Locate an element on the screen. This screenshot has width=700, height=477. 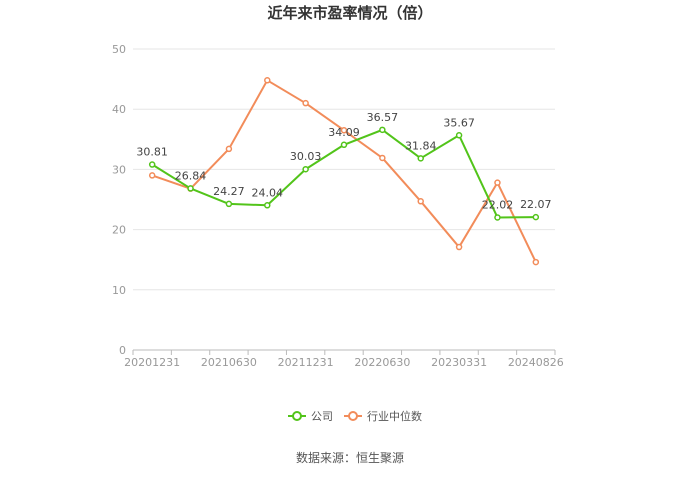
data-label-10: 22.07 is located at coordinates (536, 204).